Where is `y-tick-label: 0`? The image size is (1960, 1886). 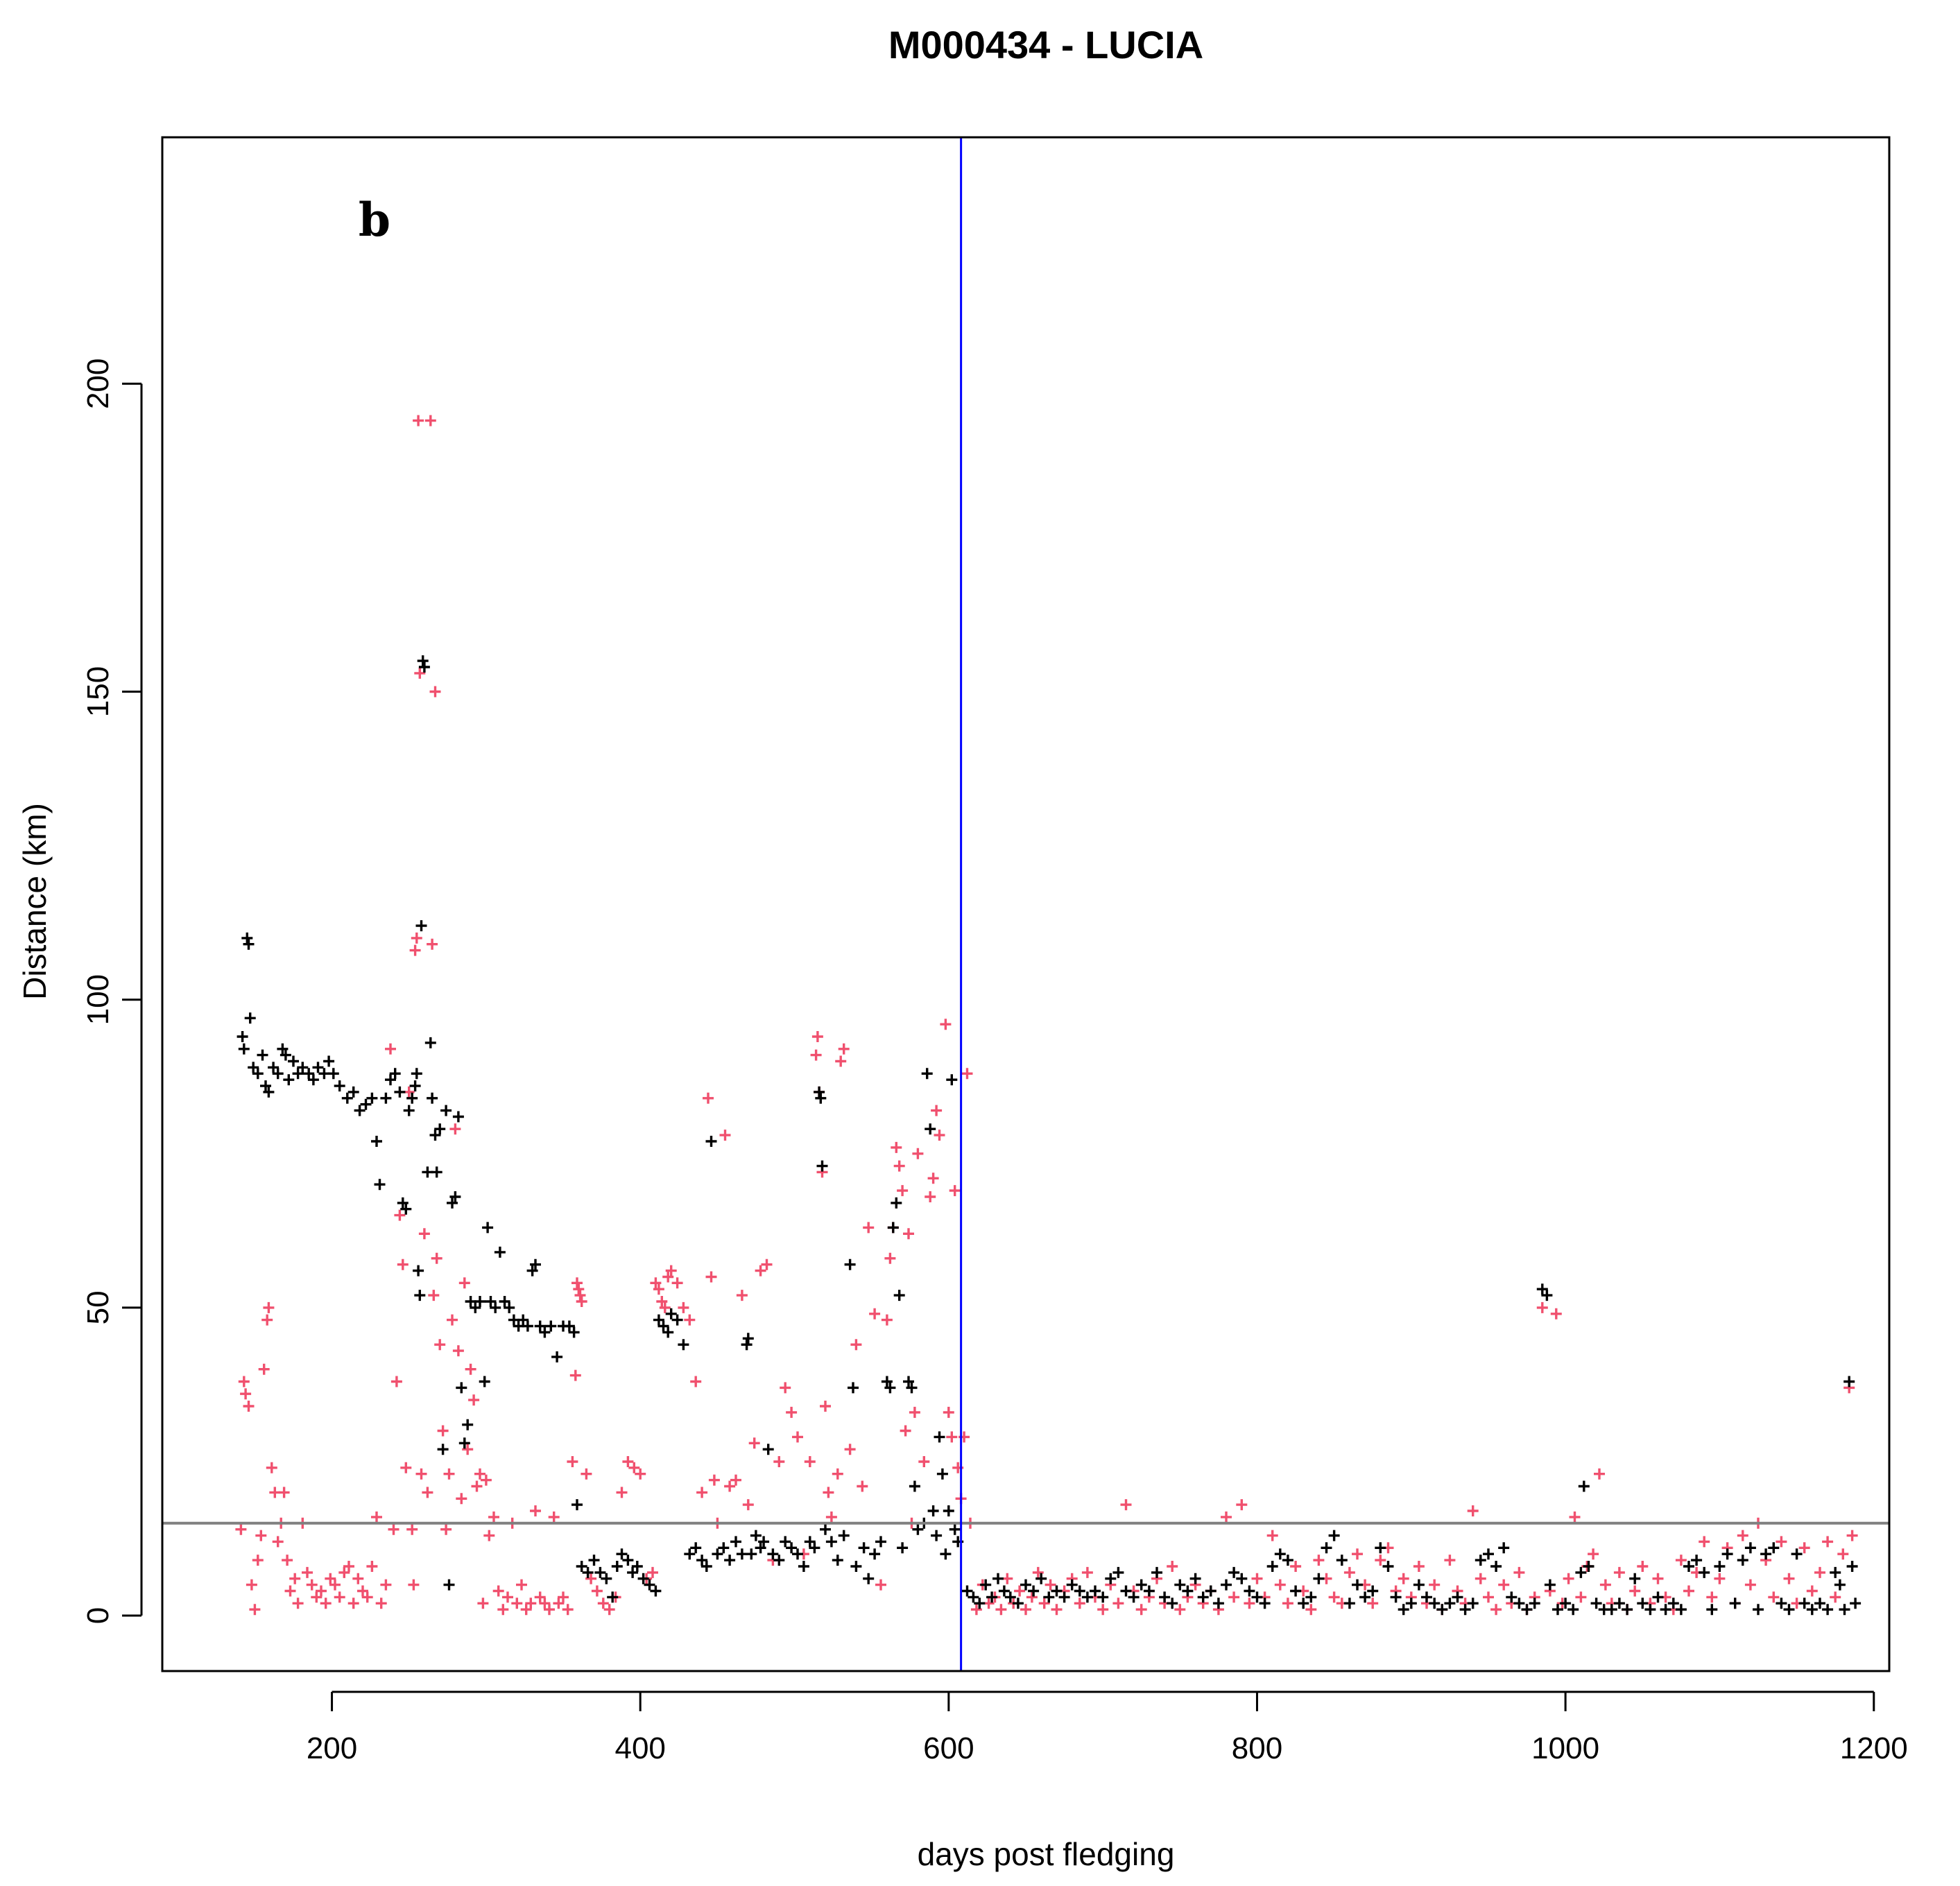
y-tick-label: 0 is located at coordinates (98, 1615).